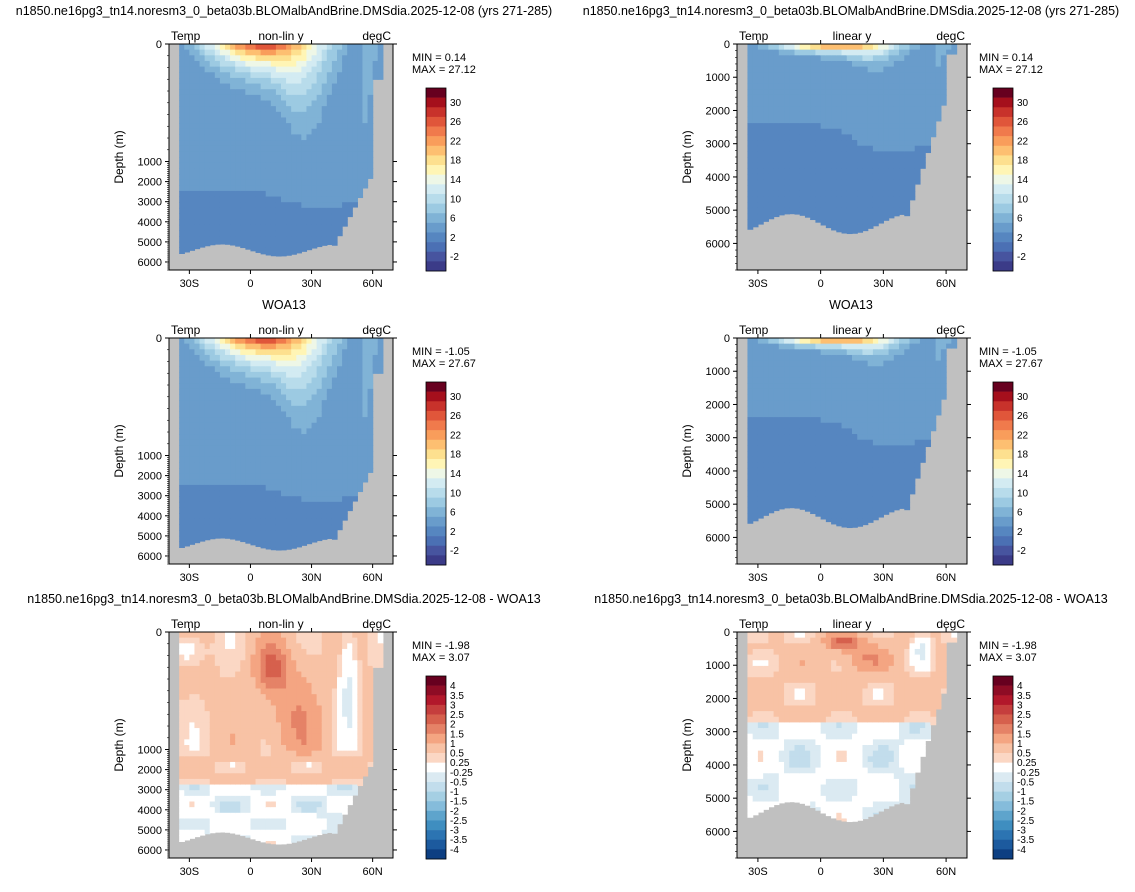  Describe the element at coordinates (250, 578) in the screenshot. I see `x-tick-label: 0` at that location.